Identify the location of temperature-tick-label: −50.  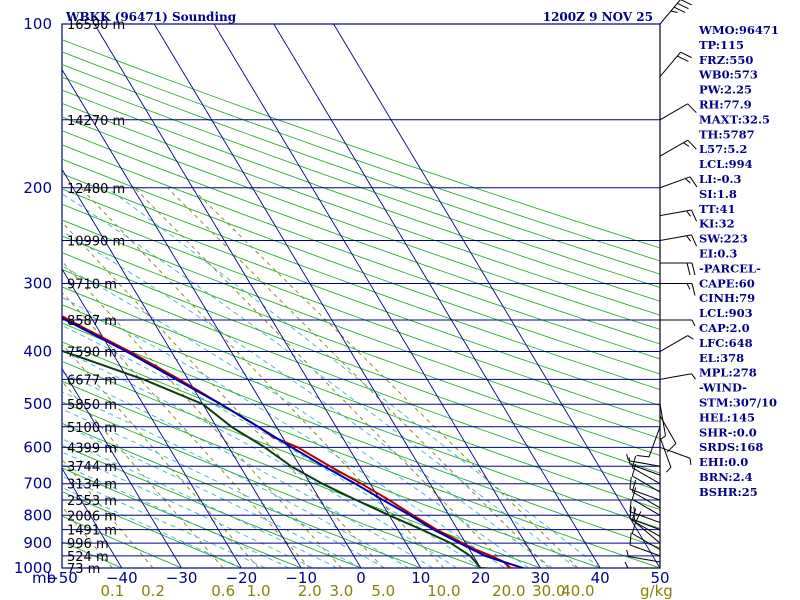
(62, 578).